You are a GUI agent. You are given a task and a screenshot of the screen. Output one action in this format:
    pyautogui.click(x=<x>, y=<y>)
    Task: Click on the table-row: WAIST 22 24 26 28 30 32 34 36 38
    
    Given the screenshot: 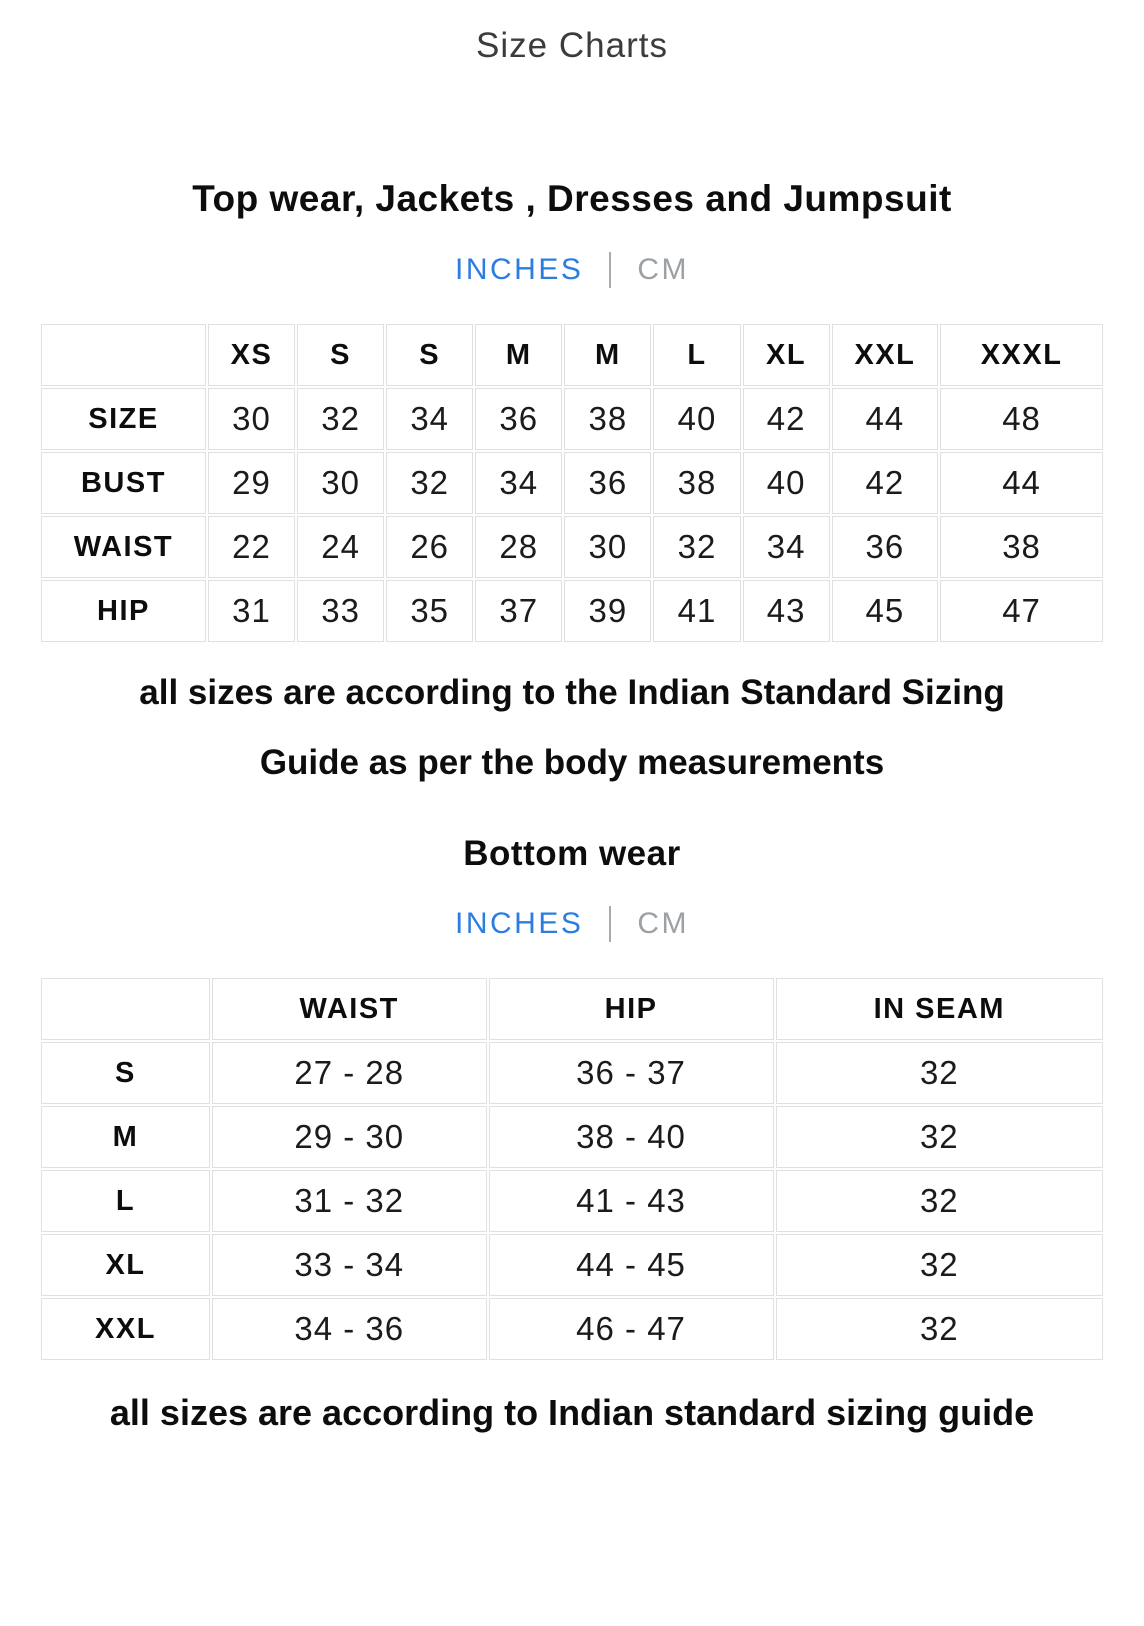 What is the action you would take?
    pyautogui.click(x=572, y=547)
    